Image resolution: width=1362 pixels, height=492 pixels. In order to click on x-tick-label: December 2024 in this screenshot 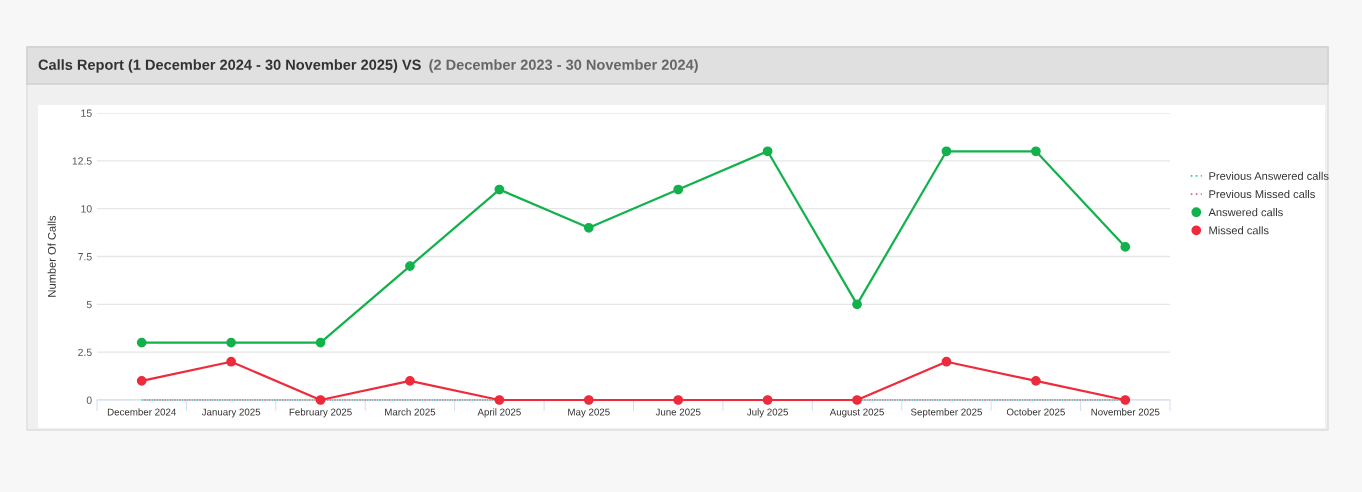, I will do `click(142, 412)`.